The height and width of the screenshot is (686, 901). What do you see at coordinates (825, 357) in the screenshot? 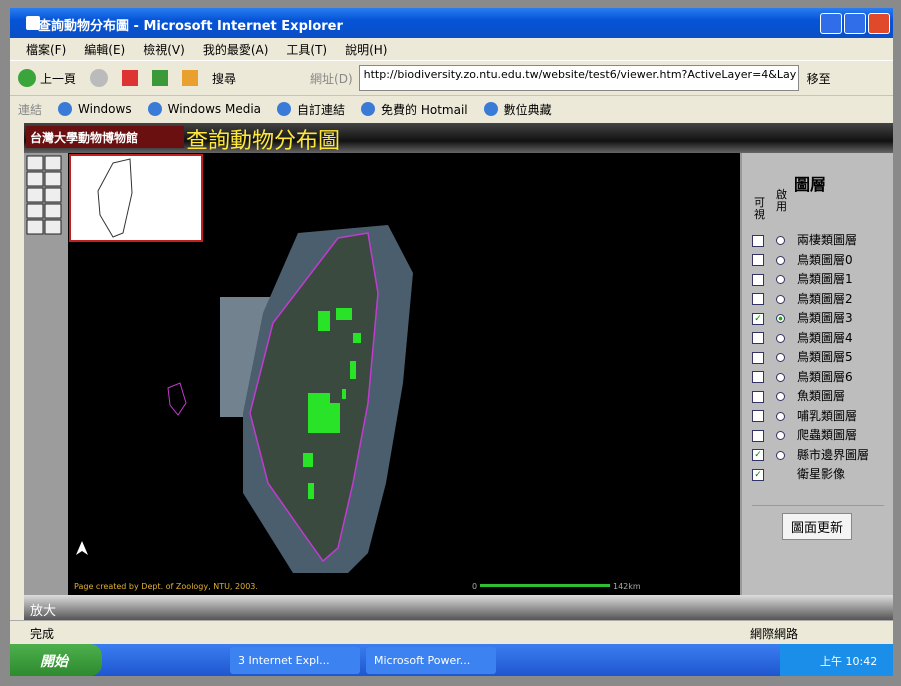
I see `layer-name: 鳥類圖層5` at bounding box center [825, 357].